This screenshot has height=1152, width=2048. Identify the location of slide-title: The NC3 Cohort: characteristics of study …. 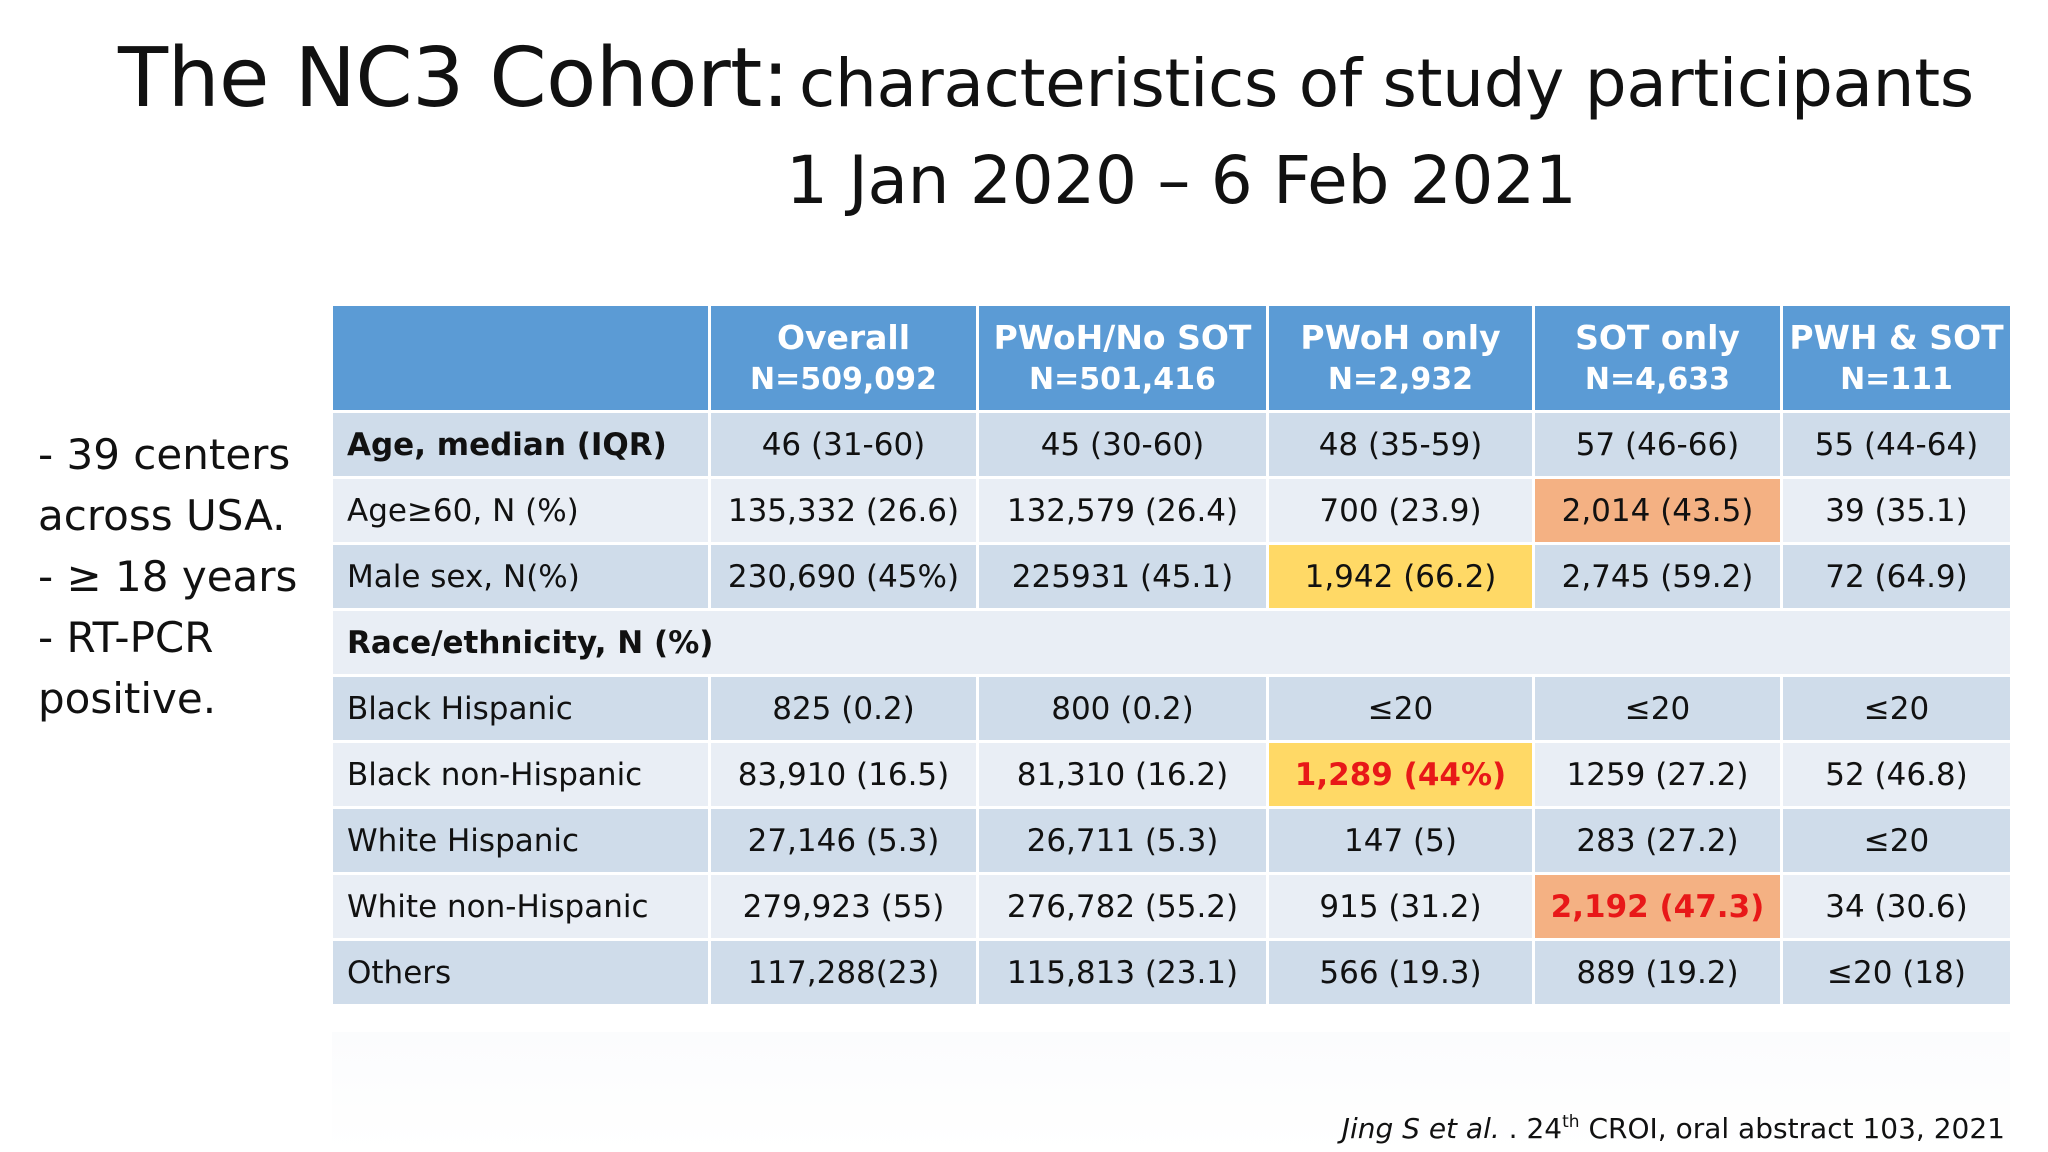
(1046, 79).